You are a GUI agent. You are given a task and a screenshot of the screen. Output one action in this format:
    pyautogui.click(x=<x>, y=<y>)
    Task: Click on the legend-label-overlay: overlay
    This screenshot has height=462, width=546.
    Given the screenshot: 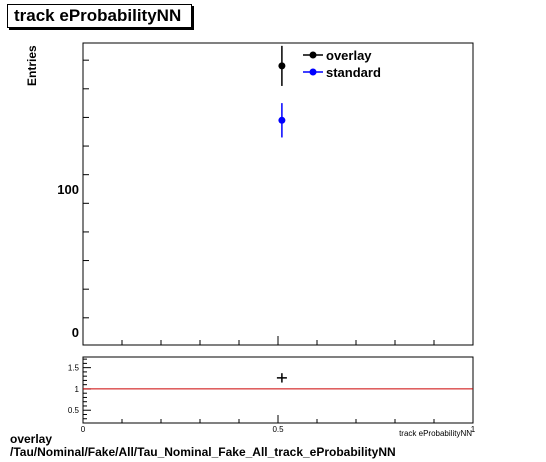 What is the action you would take?
    pyautogui.click(x=349, y=55)
    